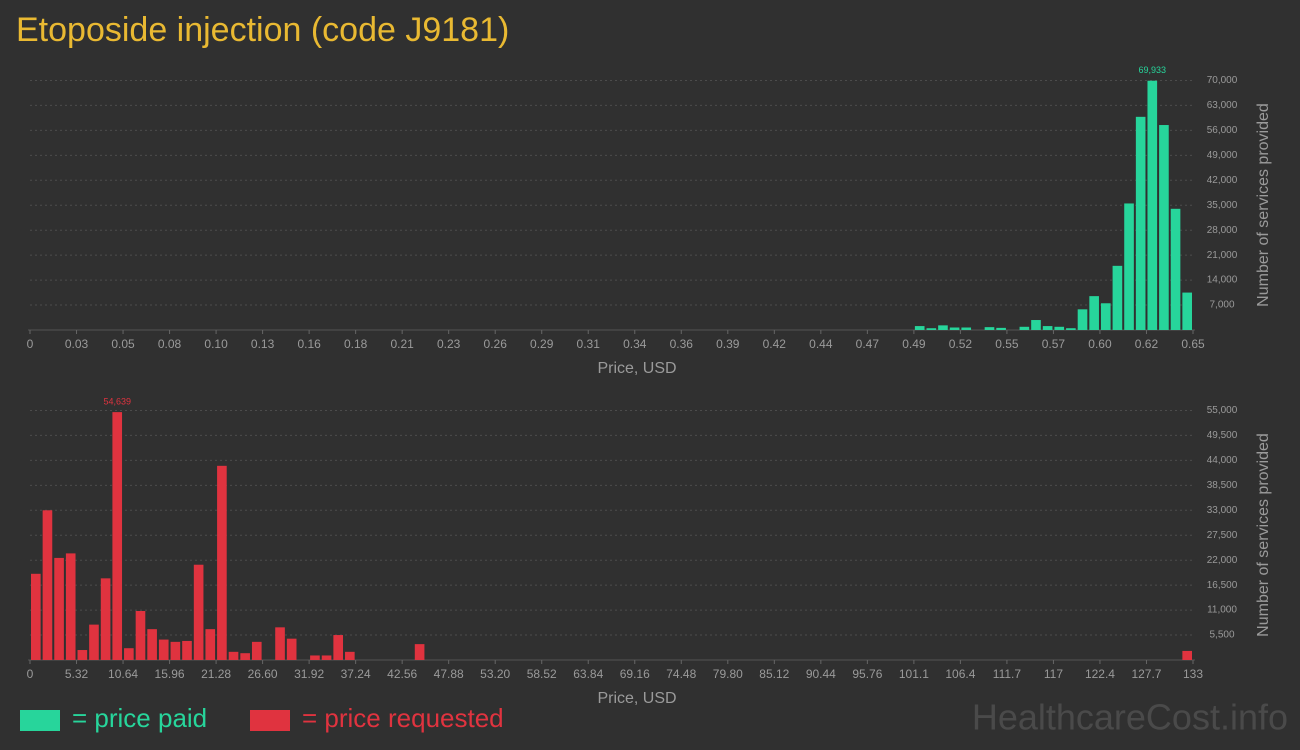  Describe the element at coordinates (821, 674) in the screenshot. I see `x-tick-label: 90.44` at that location.